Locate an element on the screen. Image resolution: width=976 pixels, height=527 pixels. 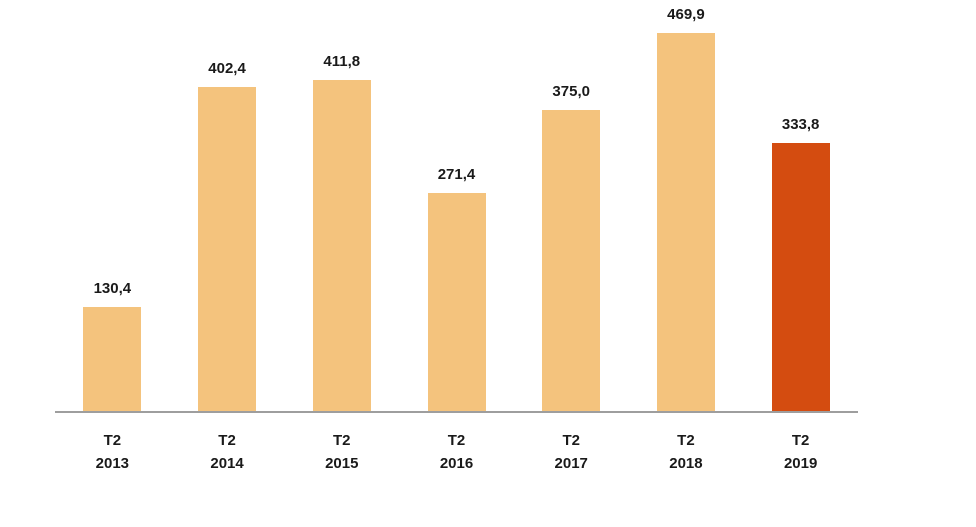
x-tick-label-t2-2013: T2 2013 is located at coordinates (112, 452).